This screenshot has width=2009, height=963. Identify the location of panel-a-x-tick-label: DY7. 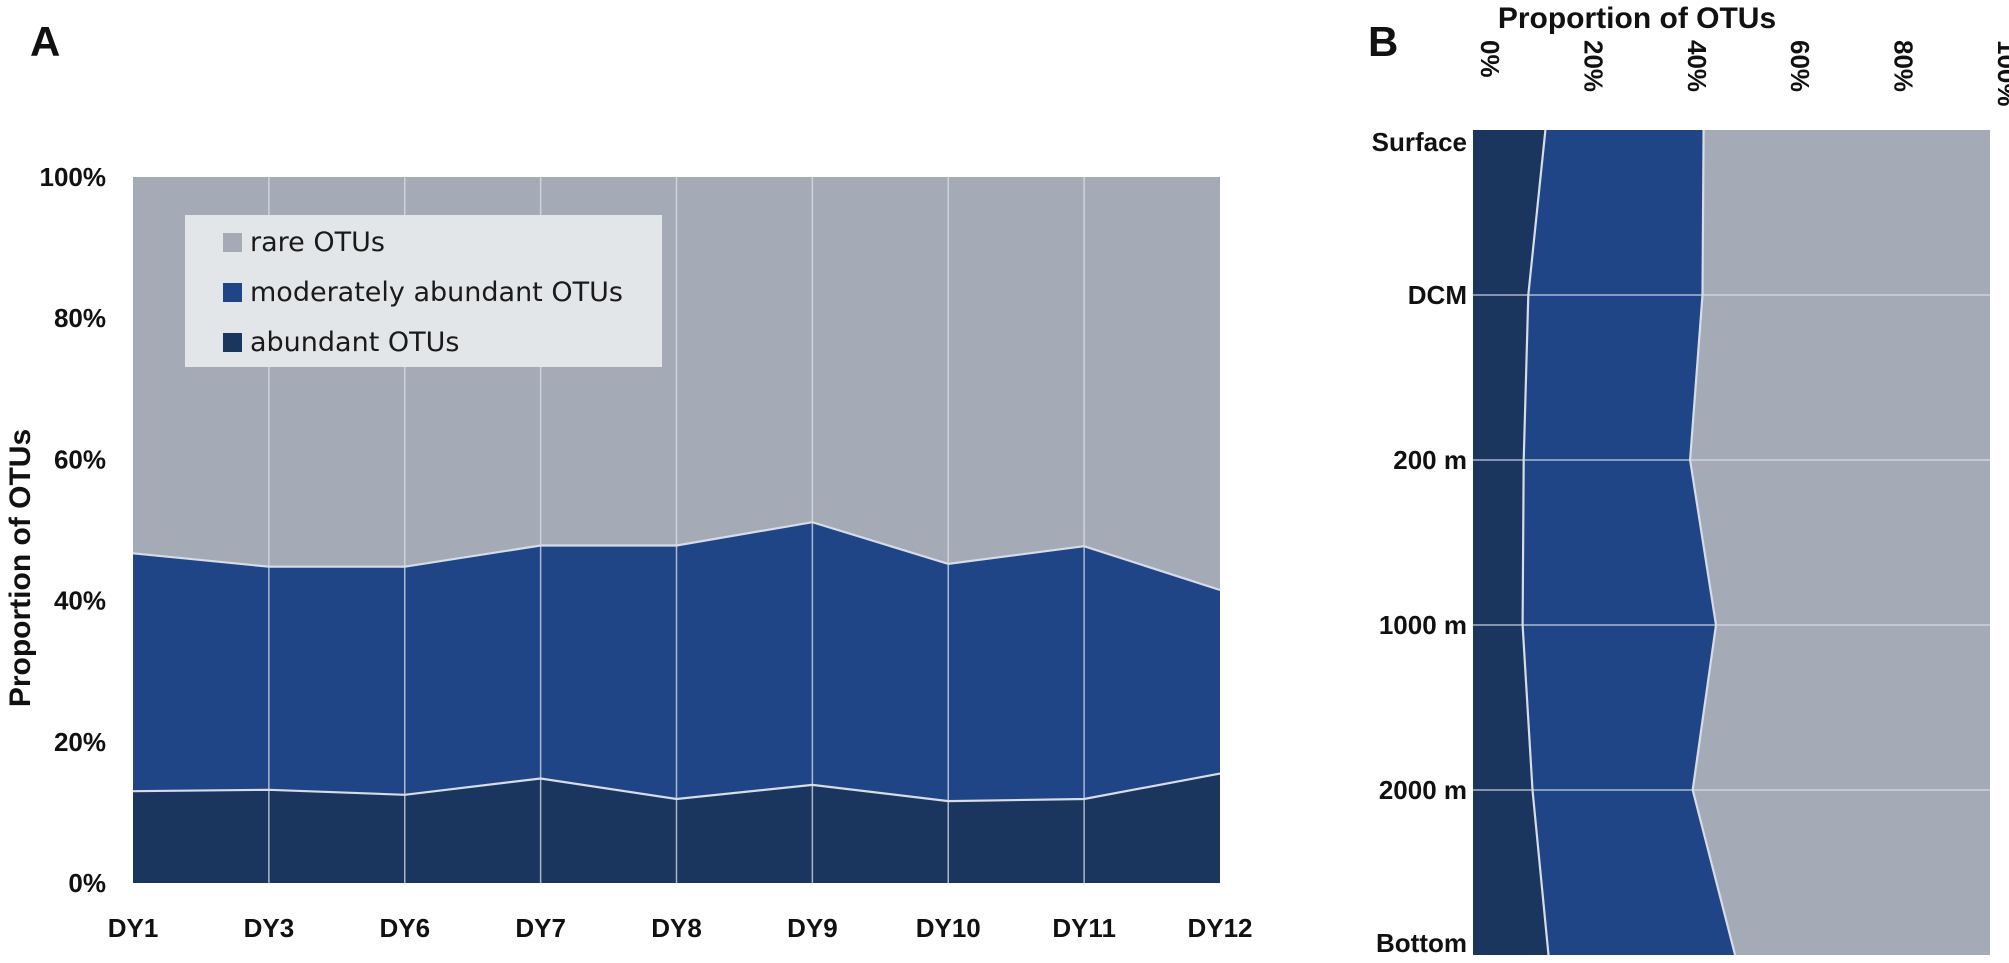
(540, 928).